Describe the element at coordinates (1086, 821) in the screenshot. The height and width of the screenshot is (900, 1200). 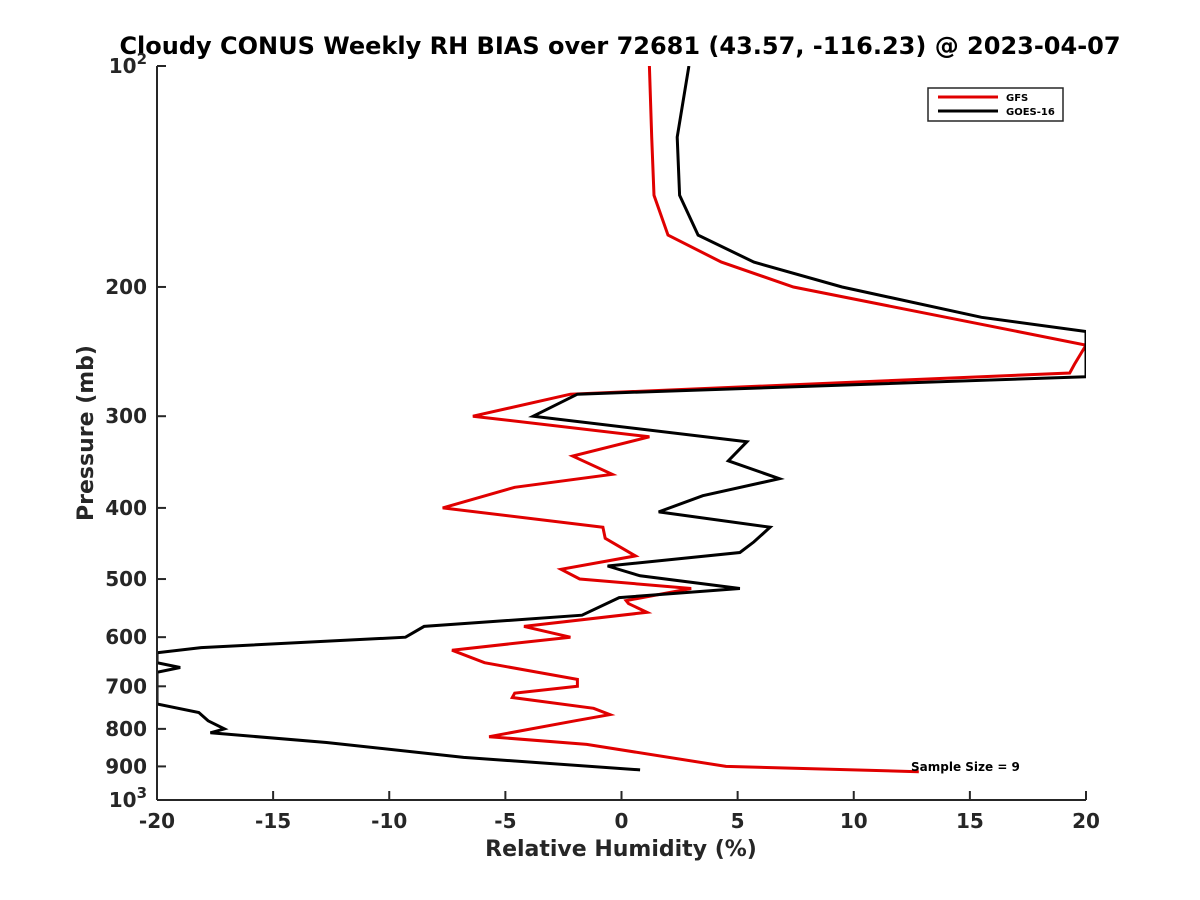
I see `x-tick-label: 20` at that location.